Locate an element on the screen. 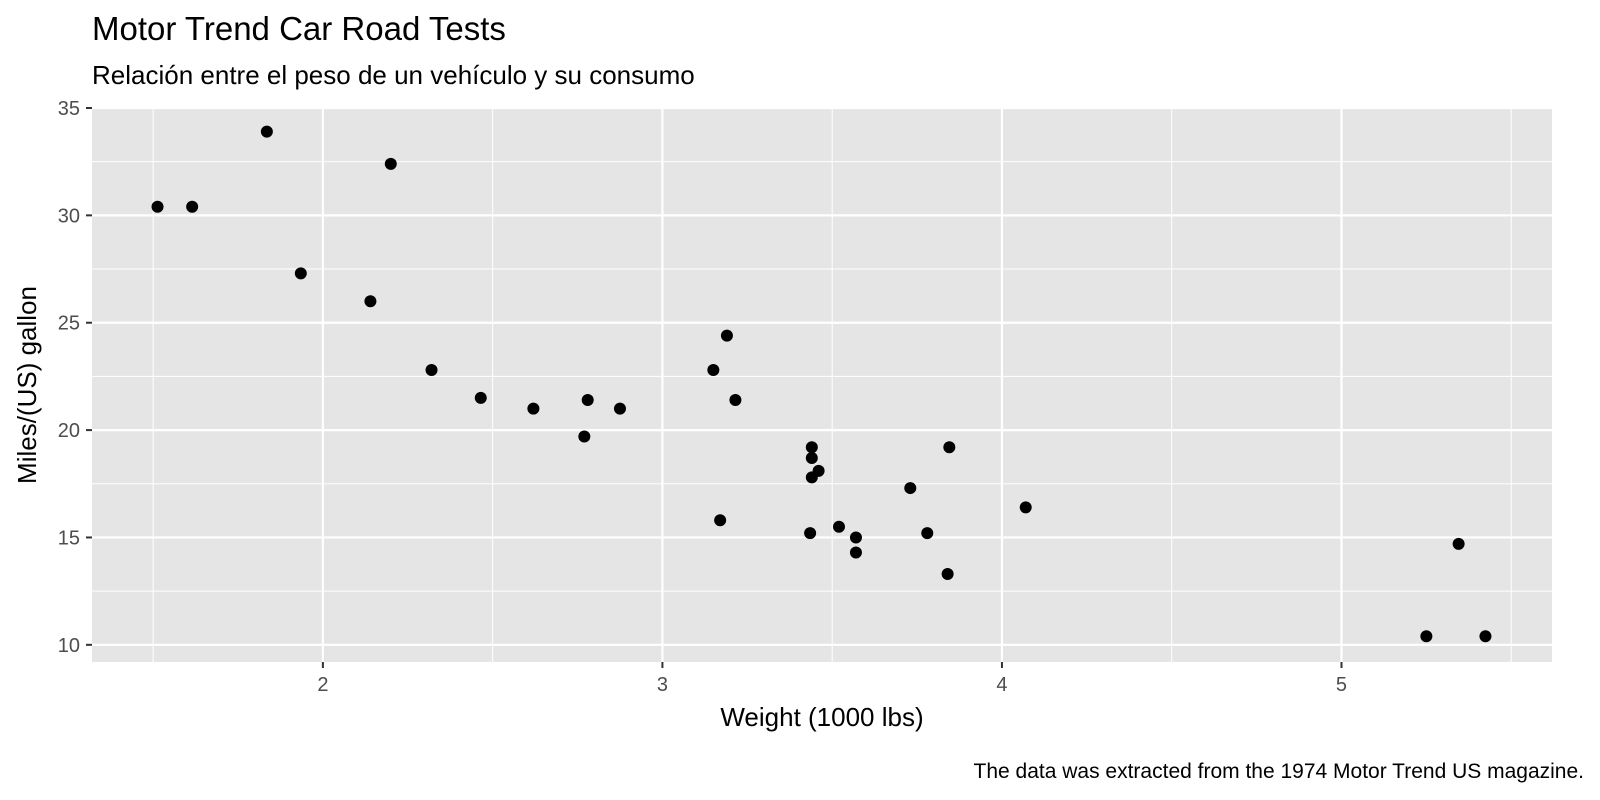 This screenshot has height=800, width=1600. y-tick-label: 25 is located at coordinates (69, 324).